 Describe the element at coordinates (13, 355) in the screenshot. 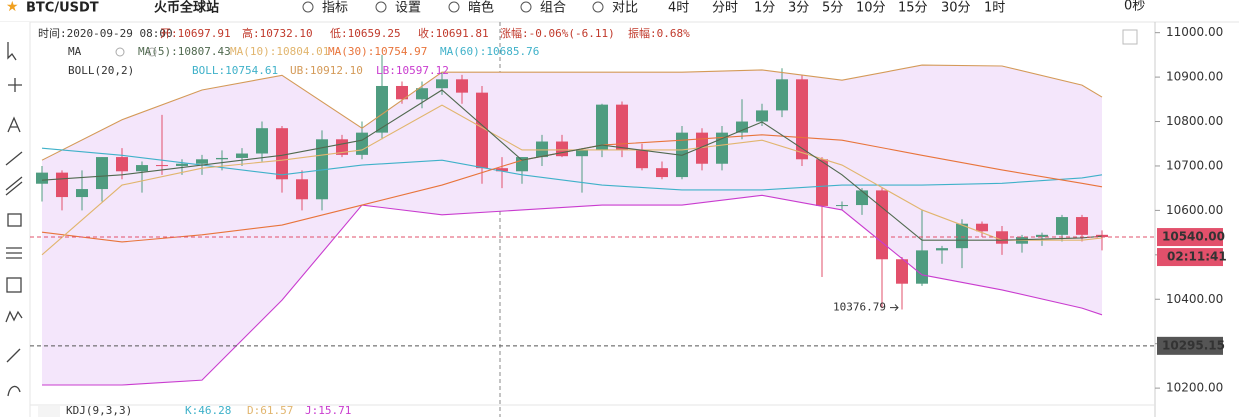

I see `ruler-icon` at that location.